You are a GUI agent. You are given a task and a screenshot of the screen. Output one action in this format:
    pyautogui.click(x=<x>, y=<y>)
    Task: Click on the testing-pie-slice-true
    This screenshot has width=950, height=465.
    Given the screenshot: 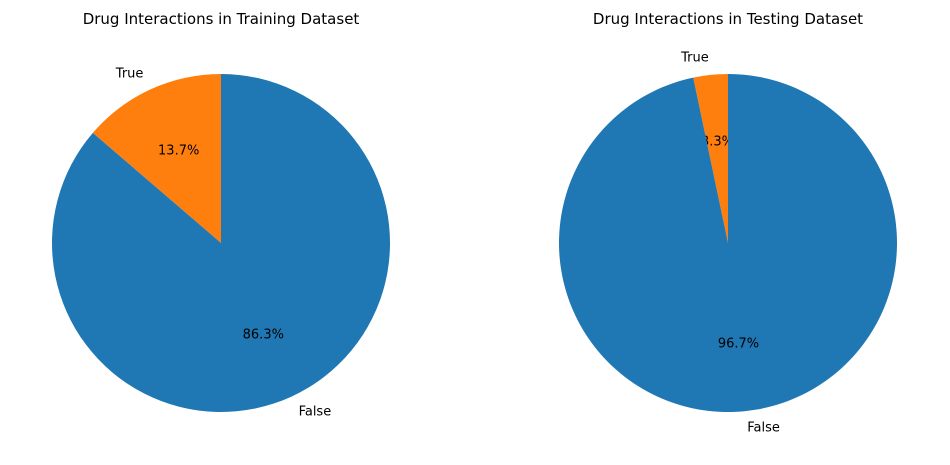 What is the action you would take?
    pyautogui.click(x=710, y=158)
    